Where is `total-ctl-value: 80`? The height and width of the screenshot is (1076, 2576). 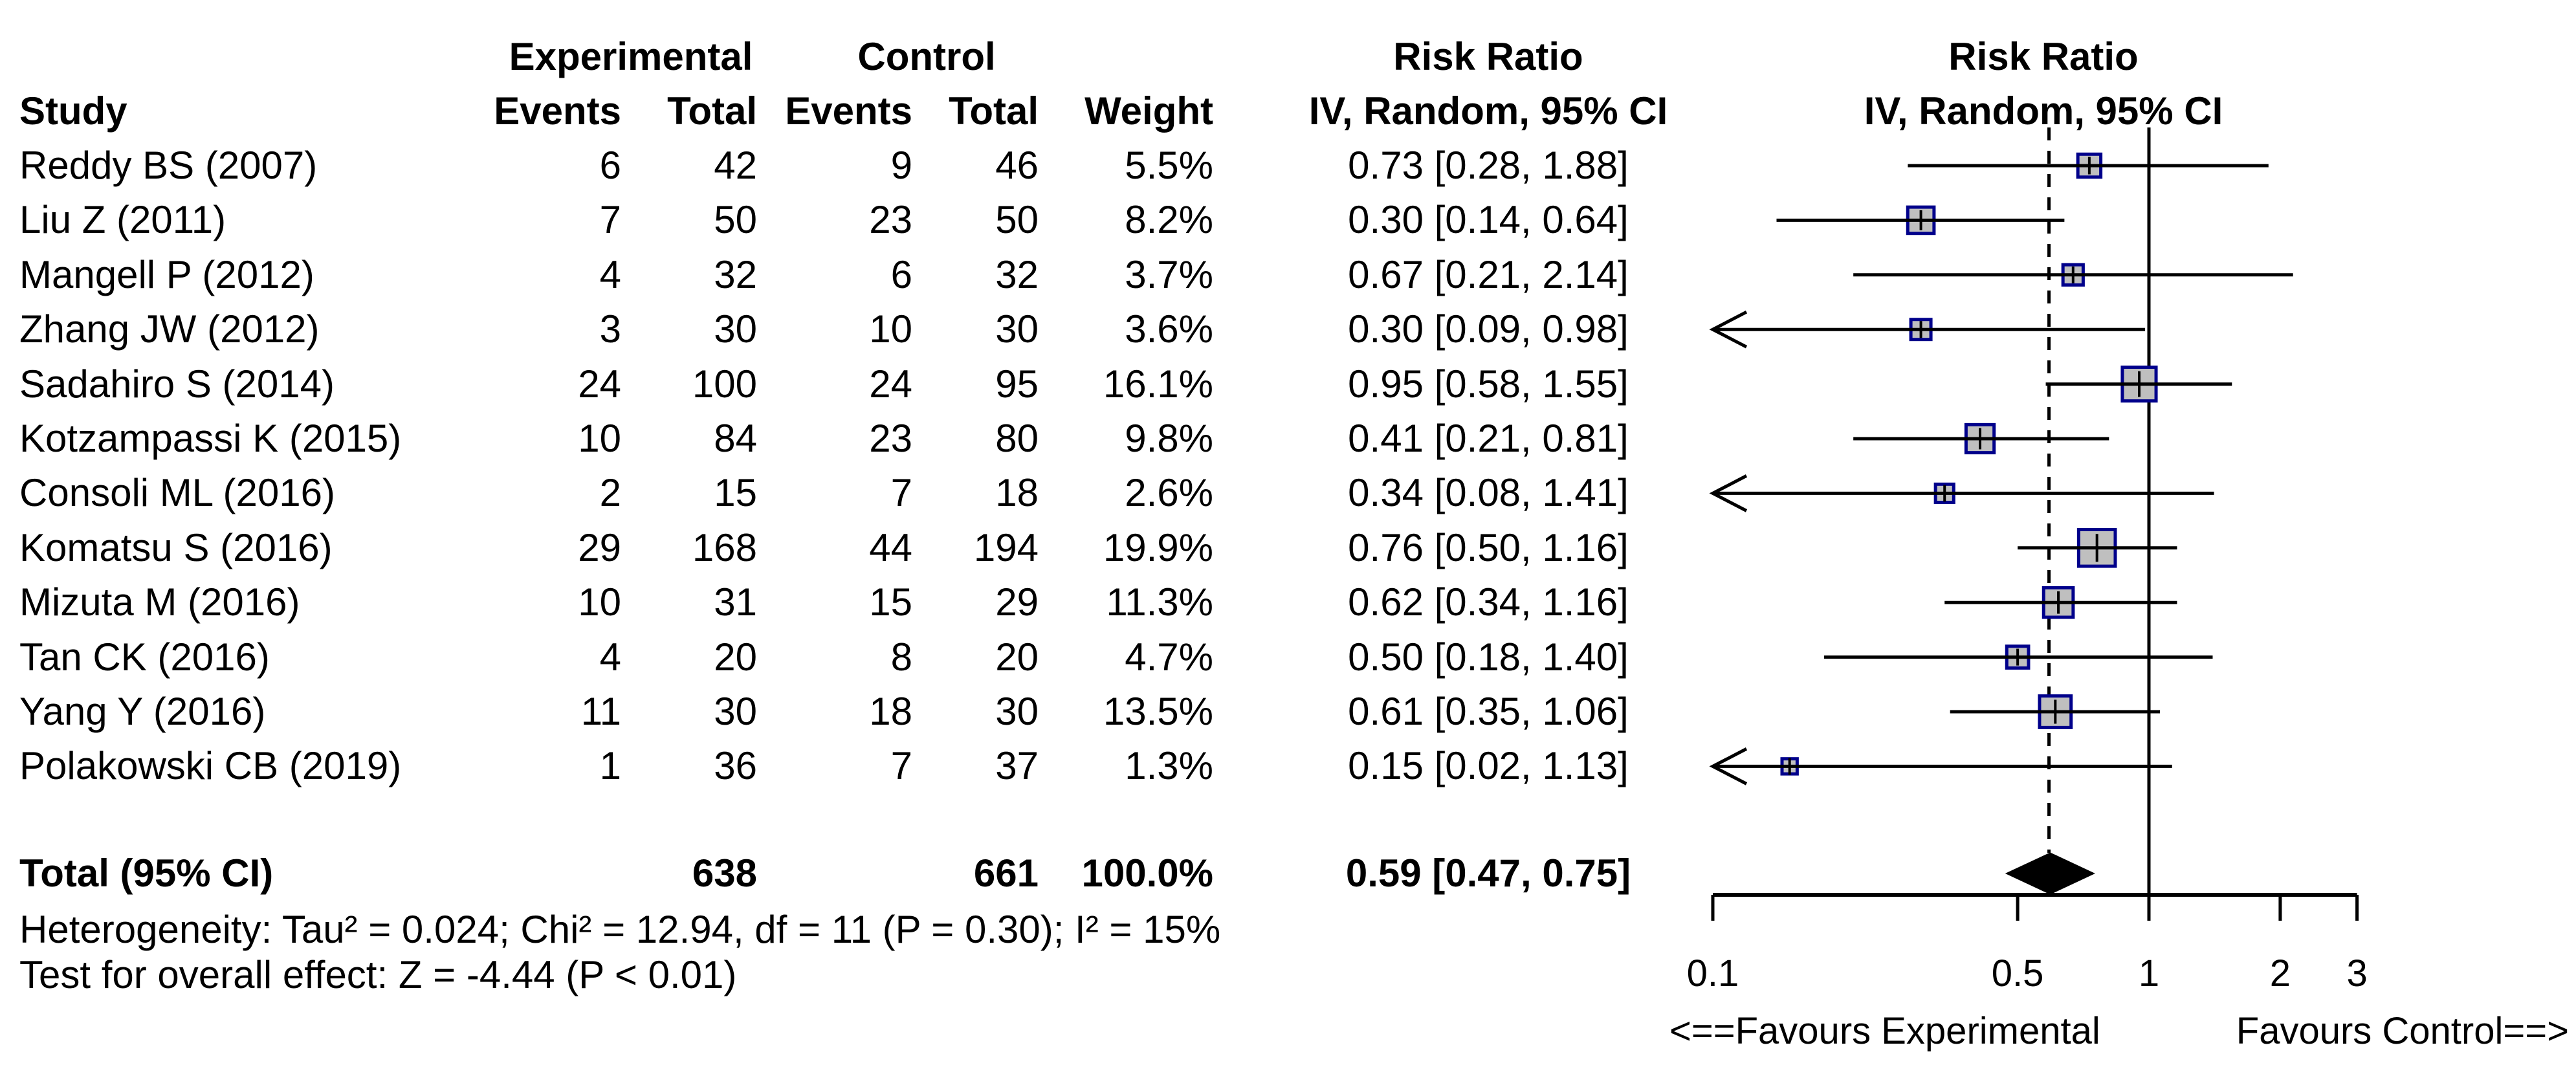
total-ctl-value: 80 is located at coordinates (1017, 438).